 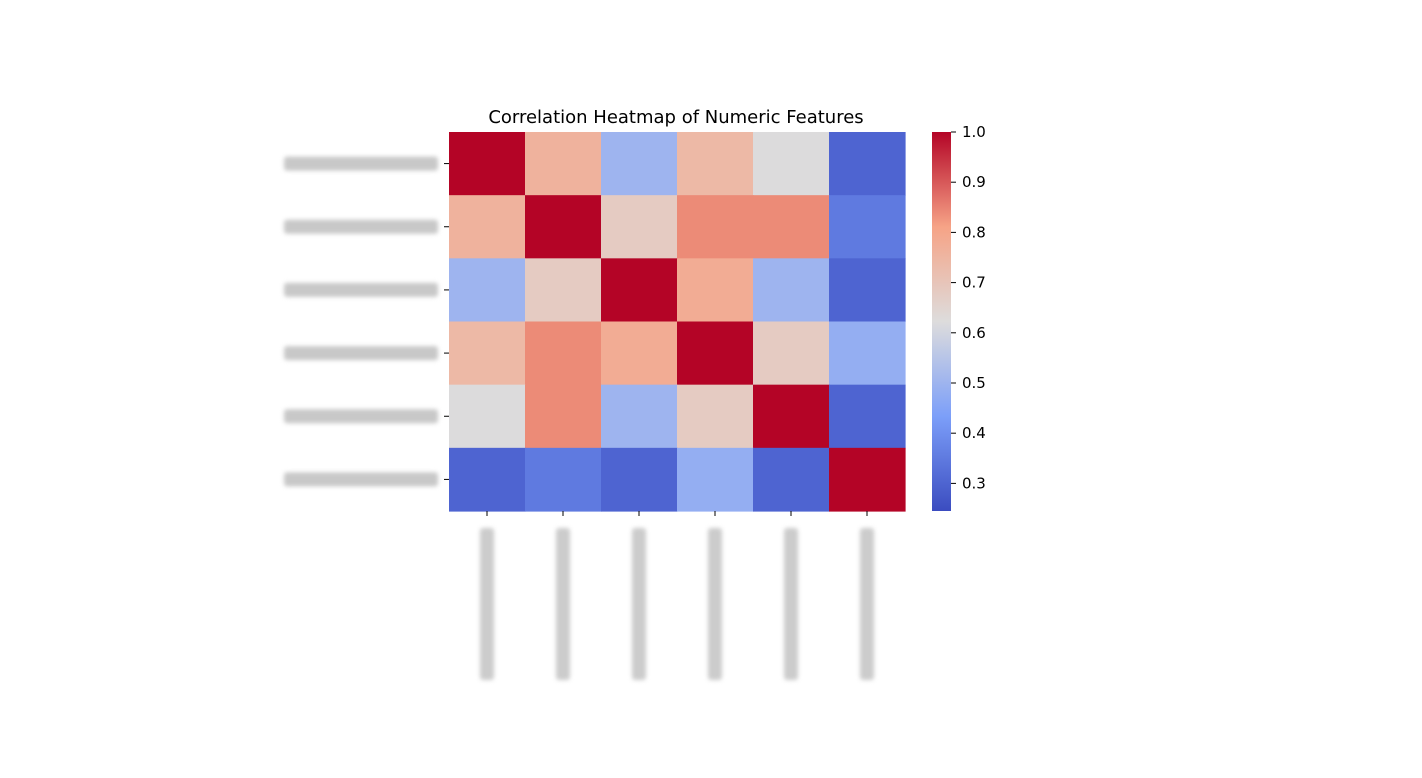 I want to click on colorbar-tick-label-7: 0.3, so click(x=974, y=483).